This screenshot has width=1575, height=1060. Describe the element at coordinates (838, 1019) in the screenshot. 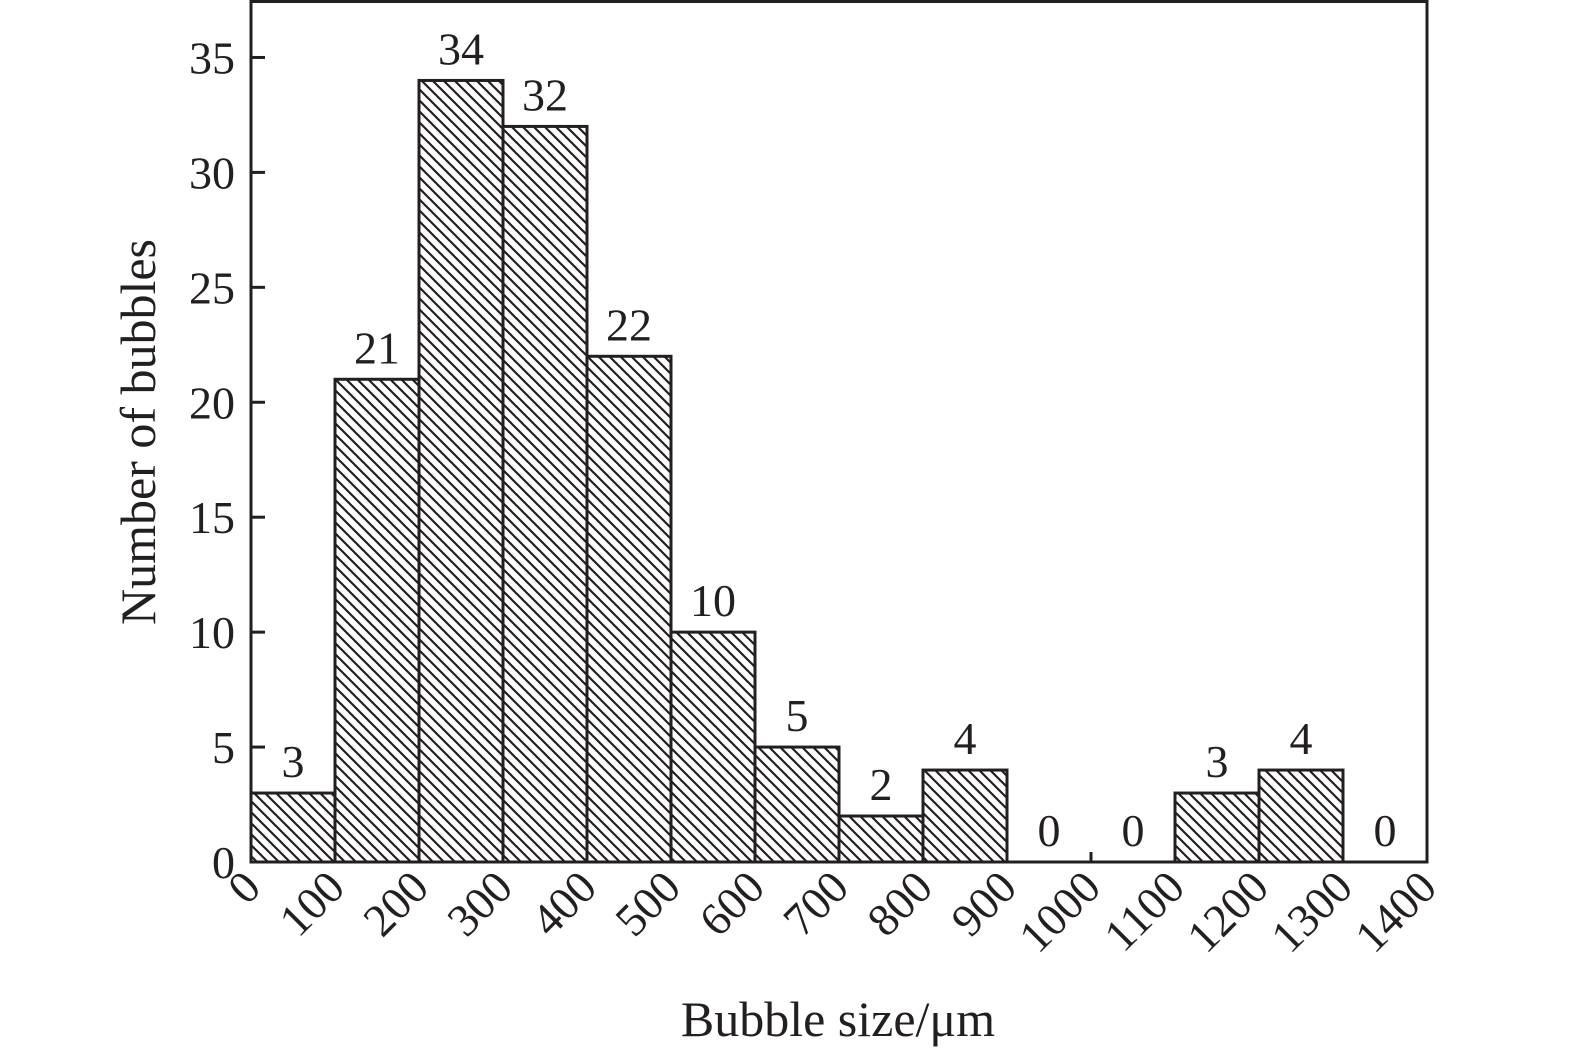

I see `x-axis-title: Bubble size/μm` at that location.